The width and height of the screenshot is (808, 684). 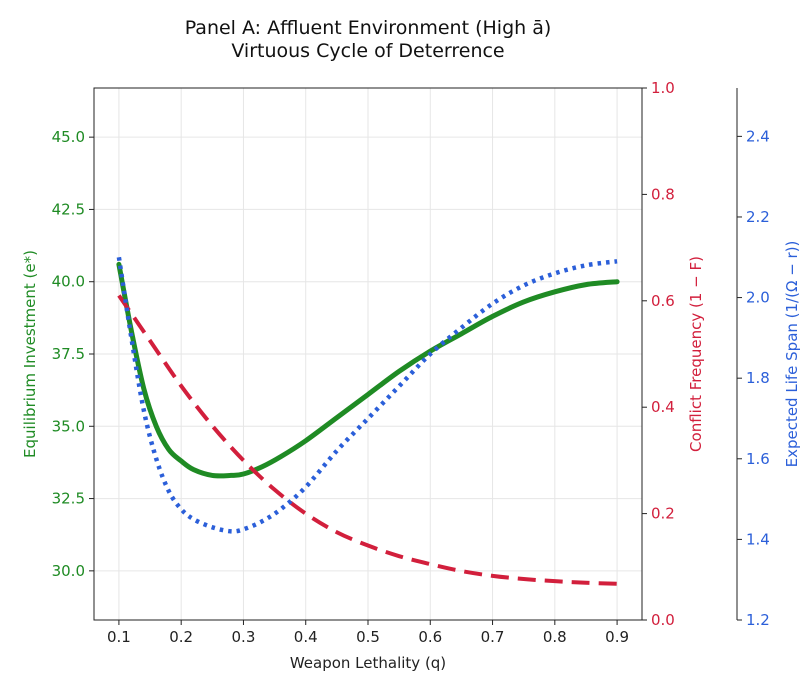 What do you see at coordinates (663, 620) in the screenshot?
I see `right-tick-label: 0.0` at bounding box center [663, 620].